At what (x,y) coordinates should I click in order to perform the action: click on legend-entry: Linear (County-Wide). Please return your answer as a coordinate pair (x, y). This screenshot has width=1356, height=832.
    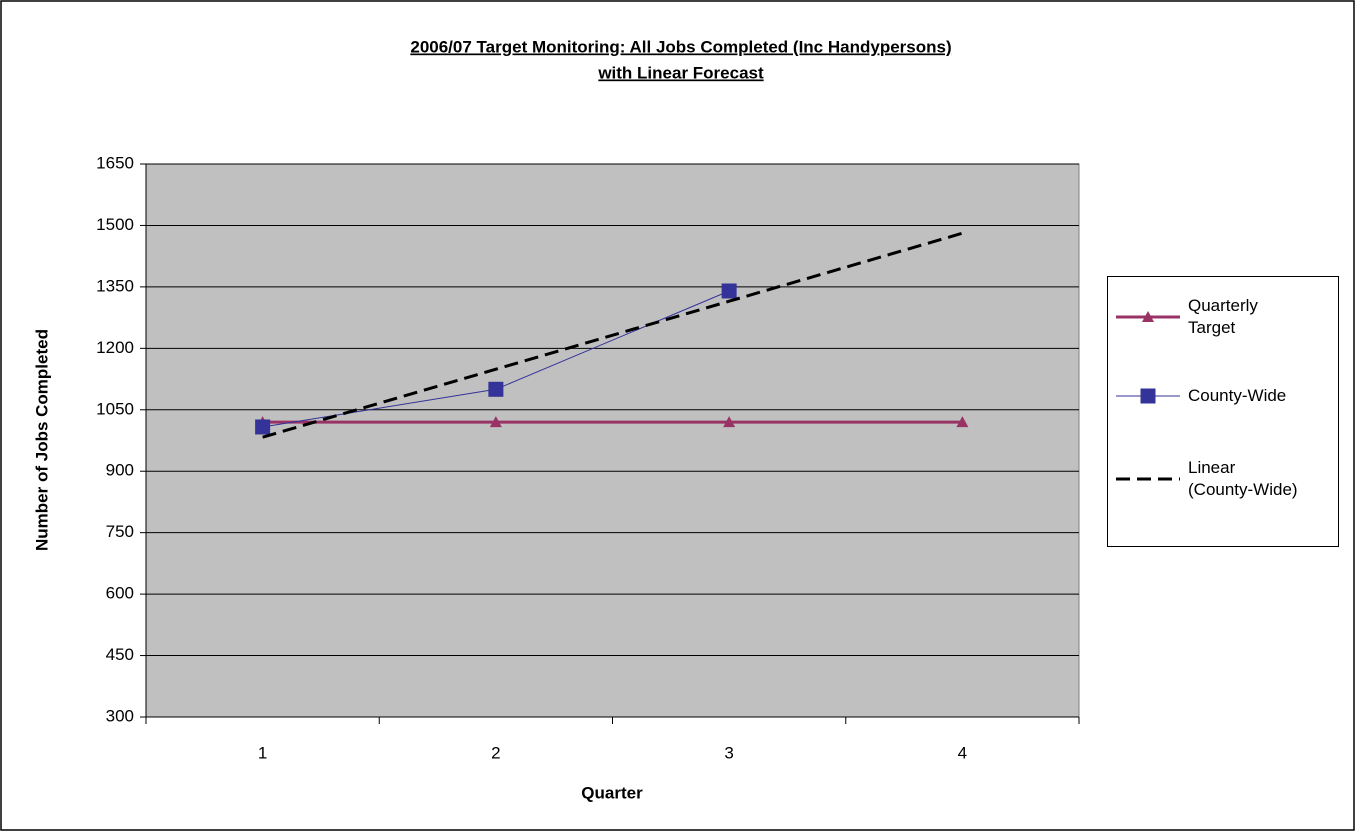
    Looking at the image, I should click on (1223, 479).